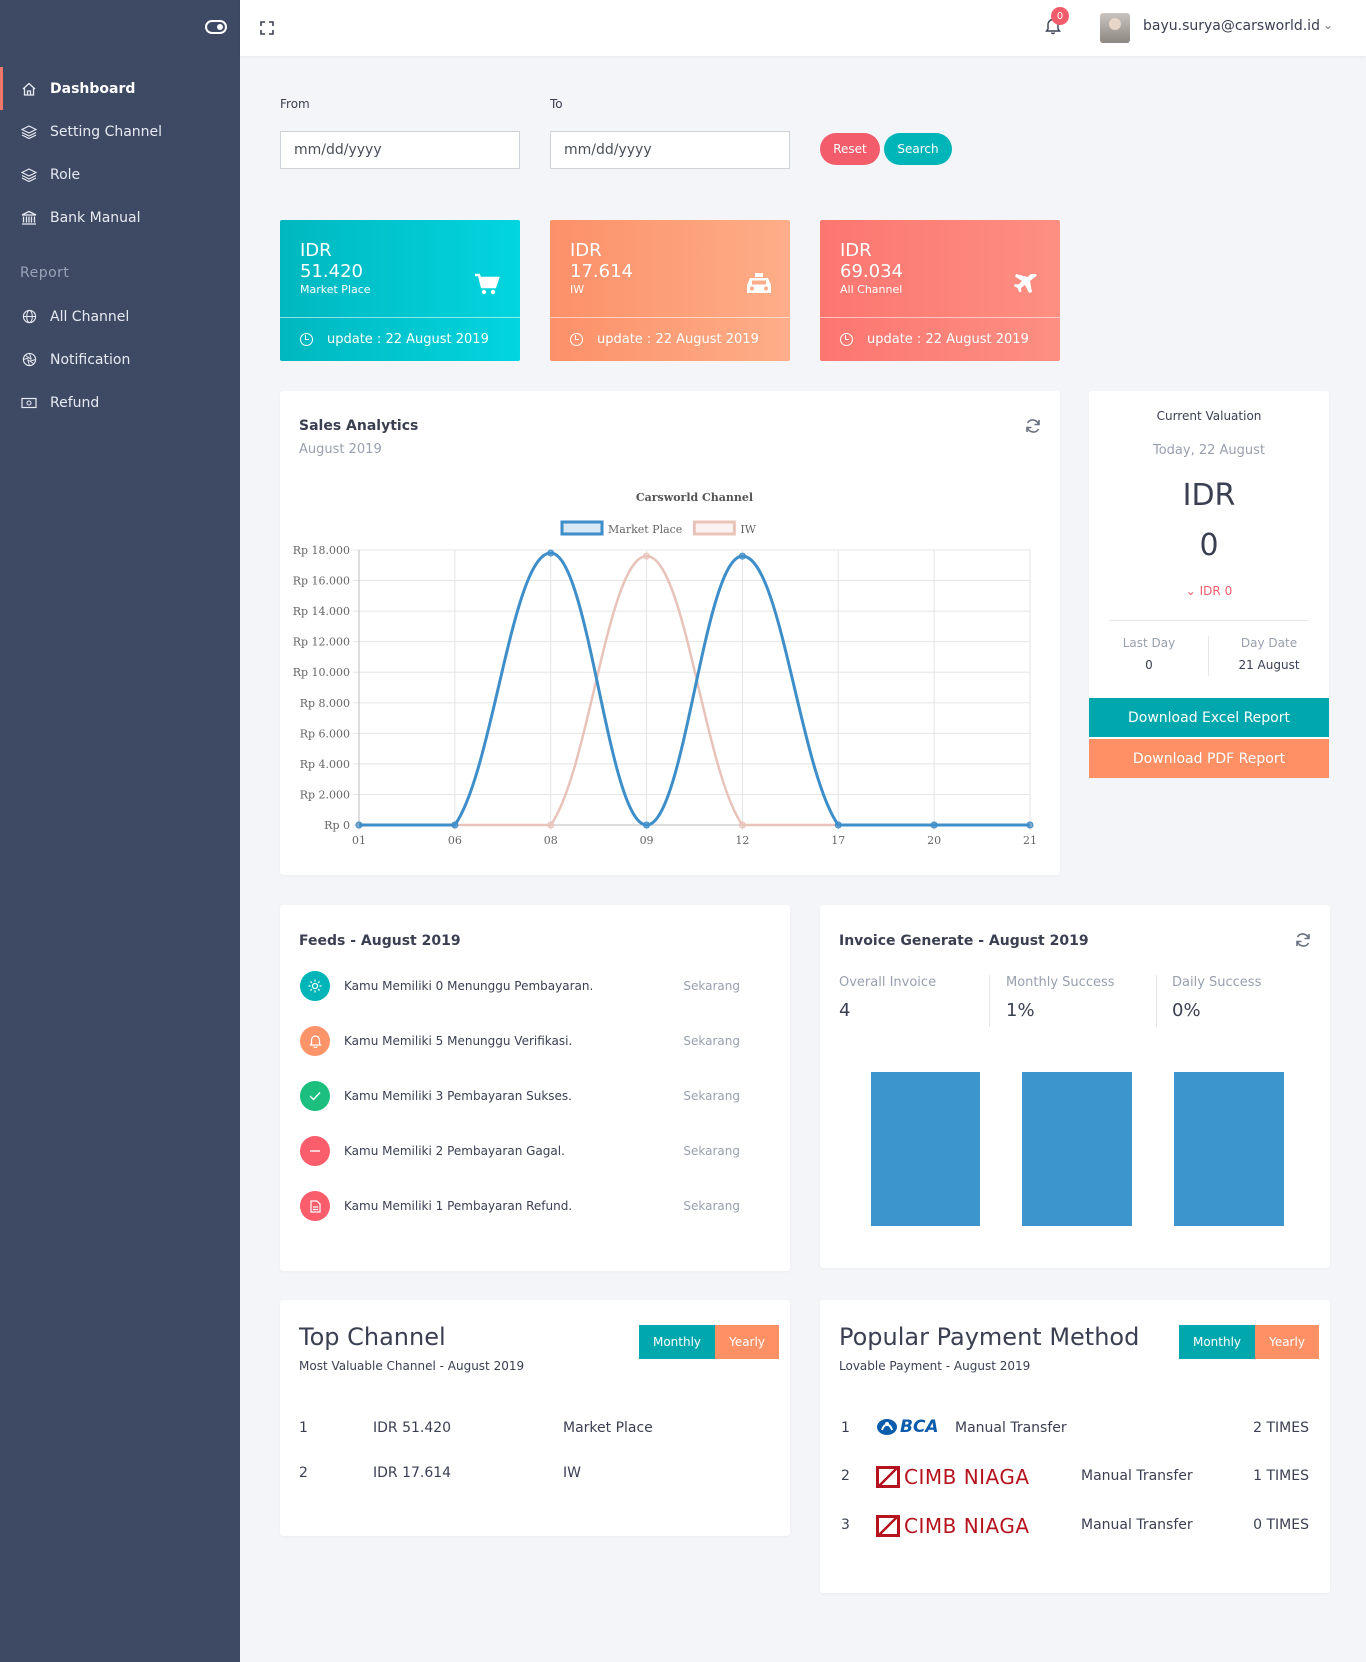  Describe the element at coordinates (670, 150) in the screenshot. I see `to-date-input: mm/dd/yyyy` at that location.